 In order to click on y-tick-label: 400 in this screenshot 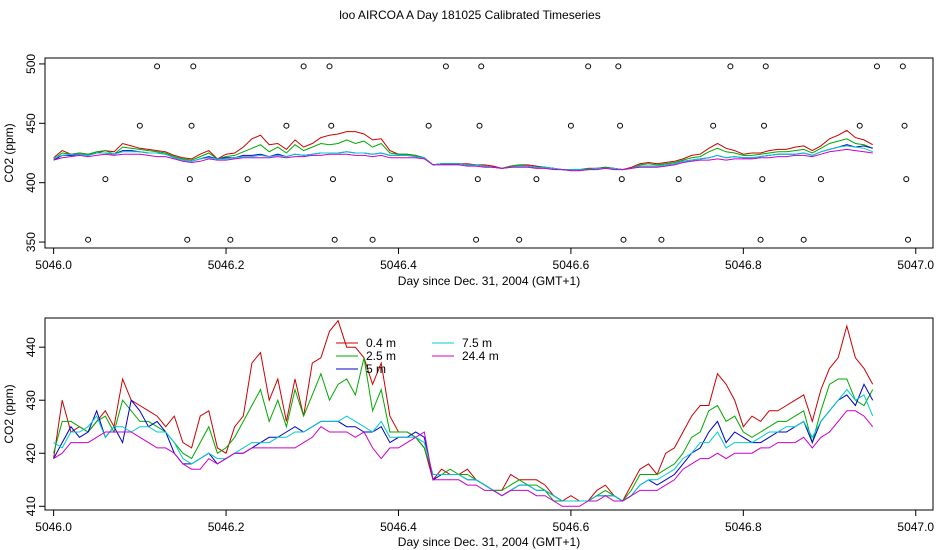, I will do `click(31, 182)`.